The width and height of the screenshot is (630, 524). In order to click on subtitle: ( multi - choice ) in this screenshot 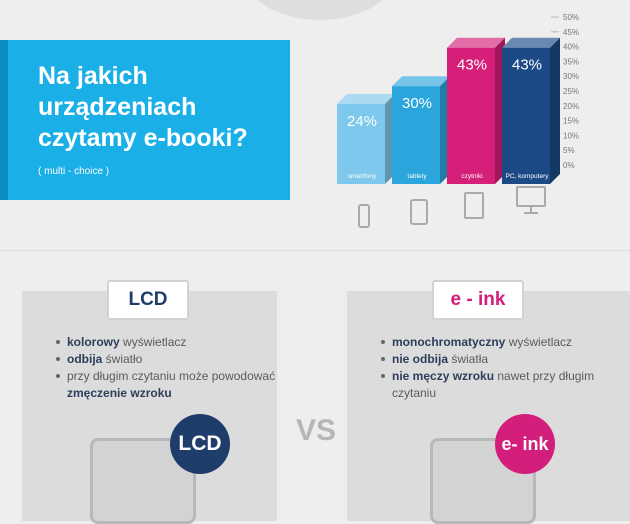, I will do `click(74, 171)`.